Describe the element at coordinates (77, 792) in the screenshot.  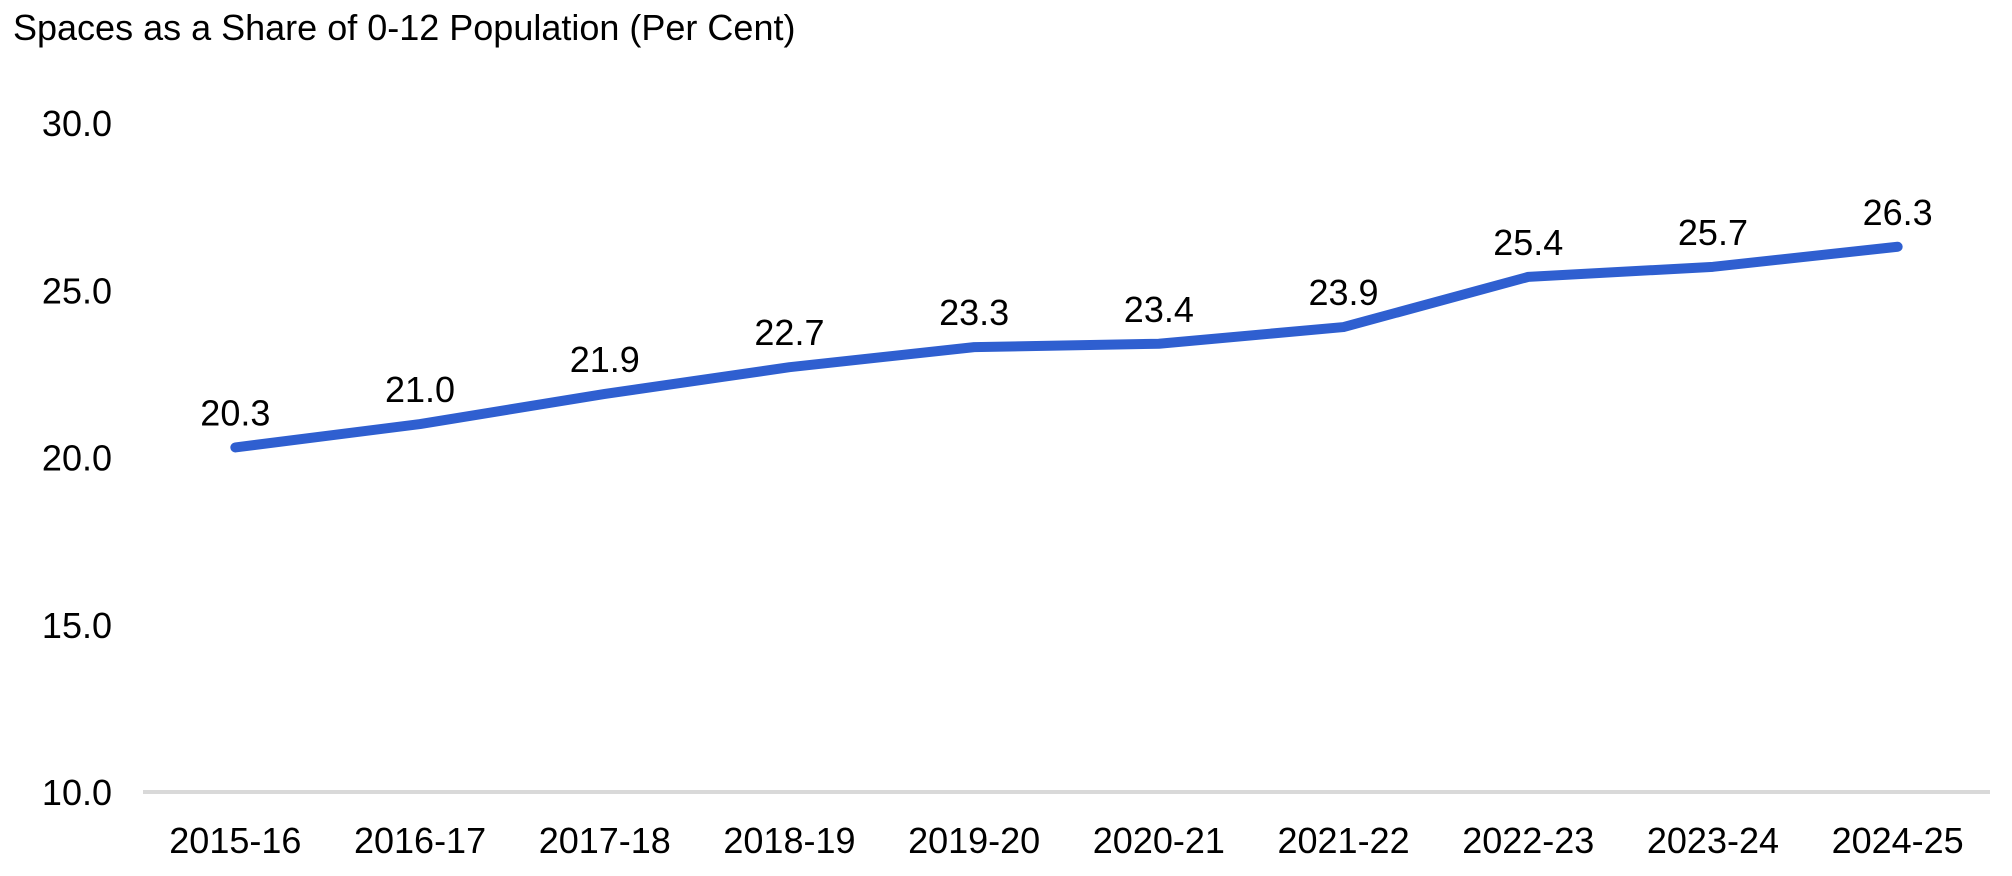
I see `y-tick-label: 10.0` at that location.